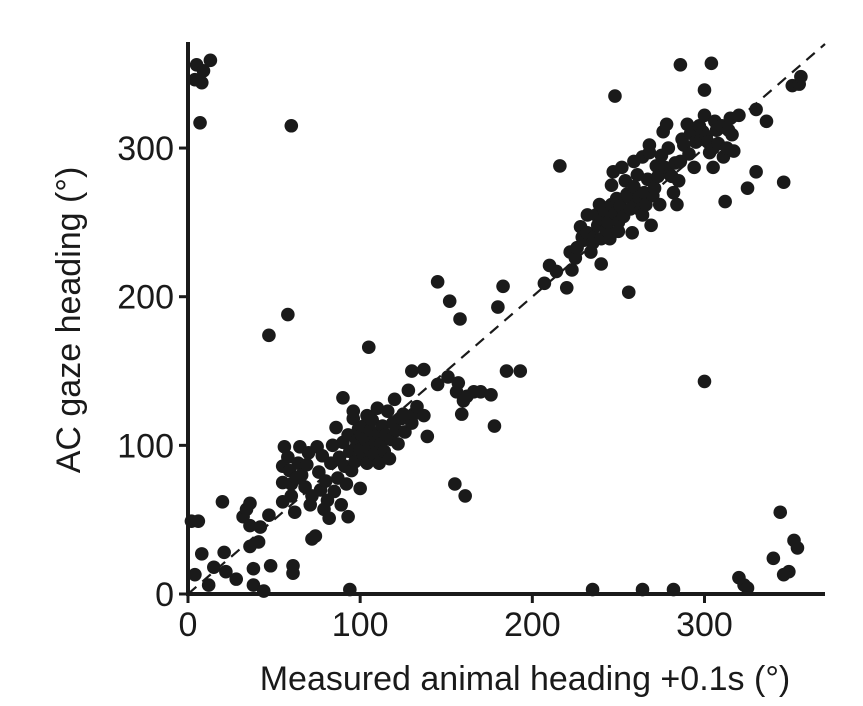  I want to click on x-tick-label: 100, so click(360, 625).